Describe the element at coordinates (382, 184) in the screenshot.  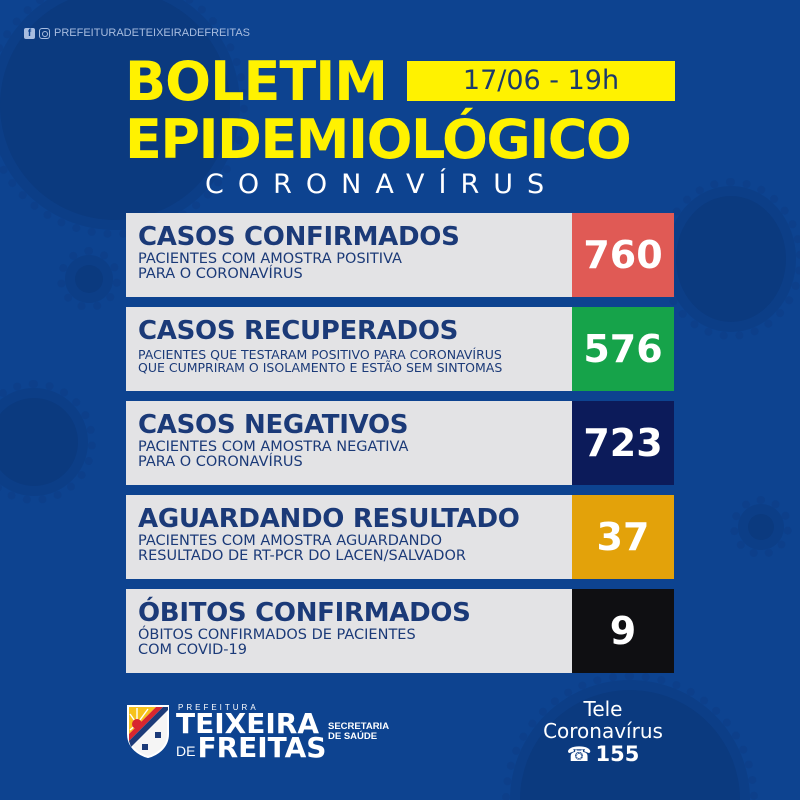
I see `subtitle: CORONAVÍRUS` at that location.